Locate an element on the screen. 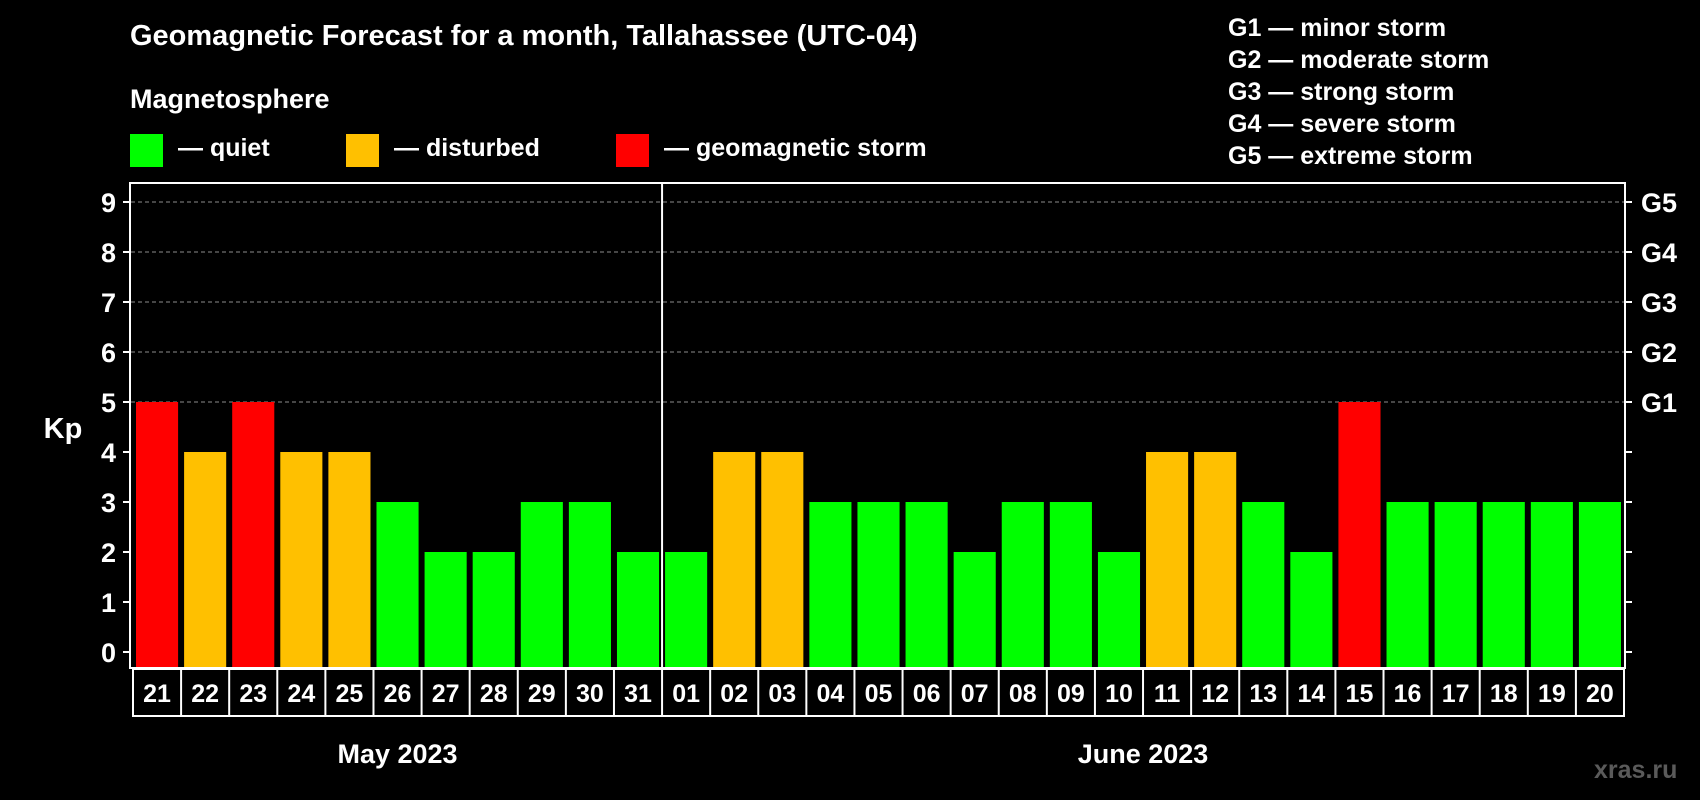 The height and width of the screenshot is (800, 1700). date-row is located at coordinates (878, 692).